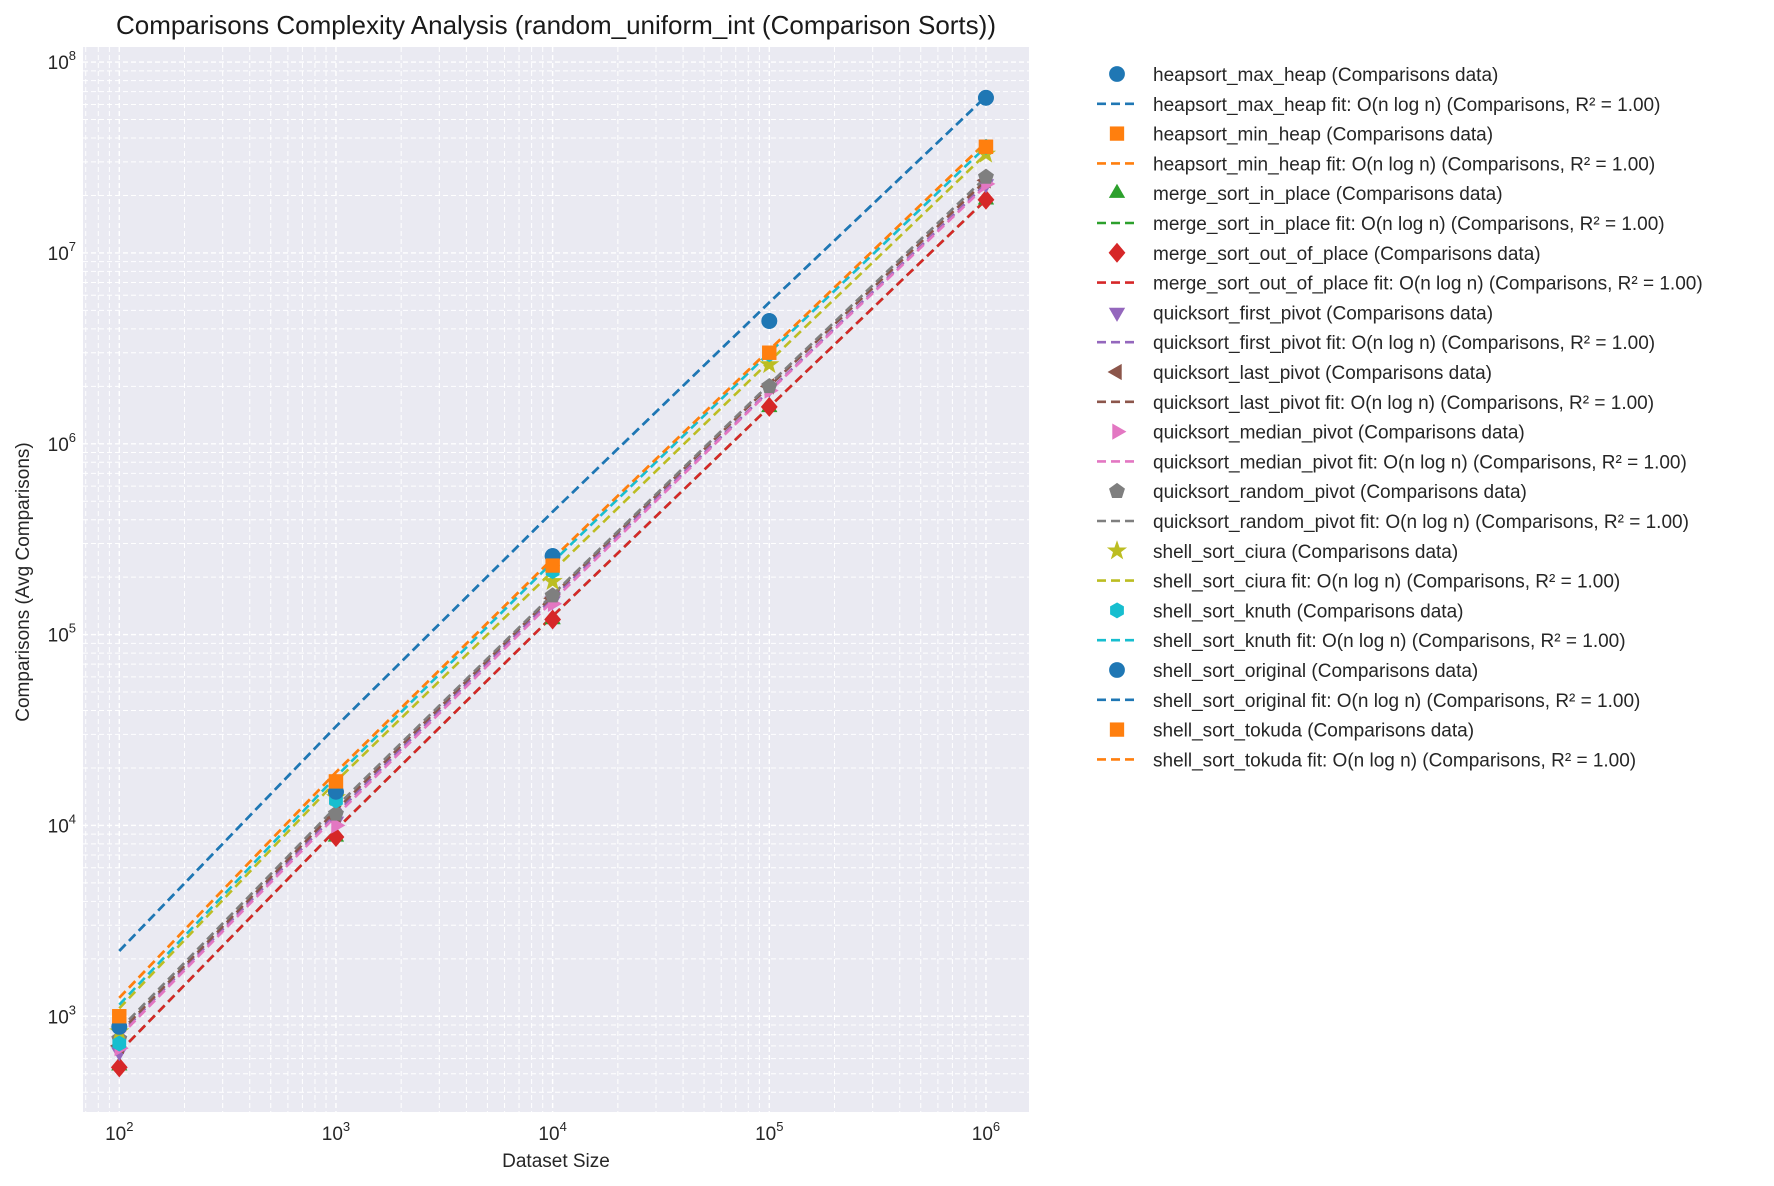 The height and width of the screenshot is (1186, 1774). What do you see at coordinates (1315, 671) in the screenshot?
I see `legend-label: shell_sort_original (Comparisons data)` at bounding box center [1315, 671].